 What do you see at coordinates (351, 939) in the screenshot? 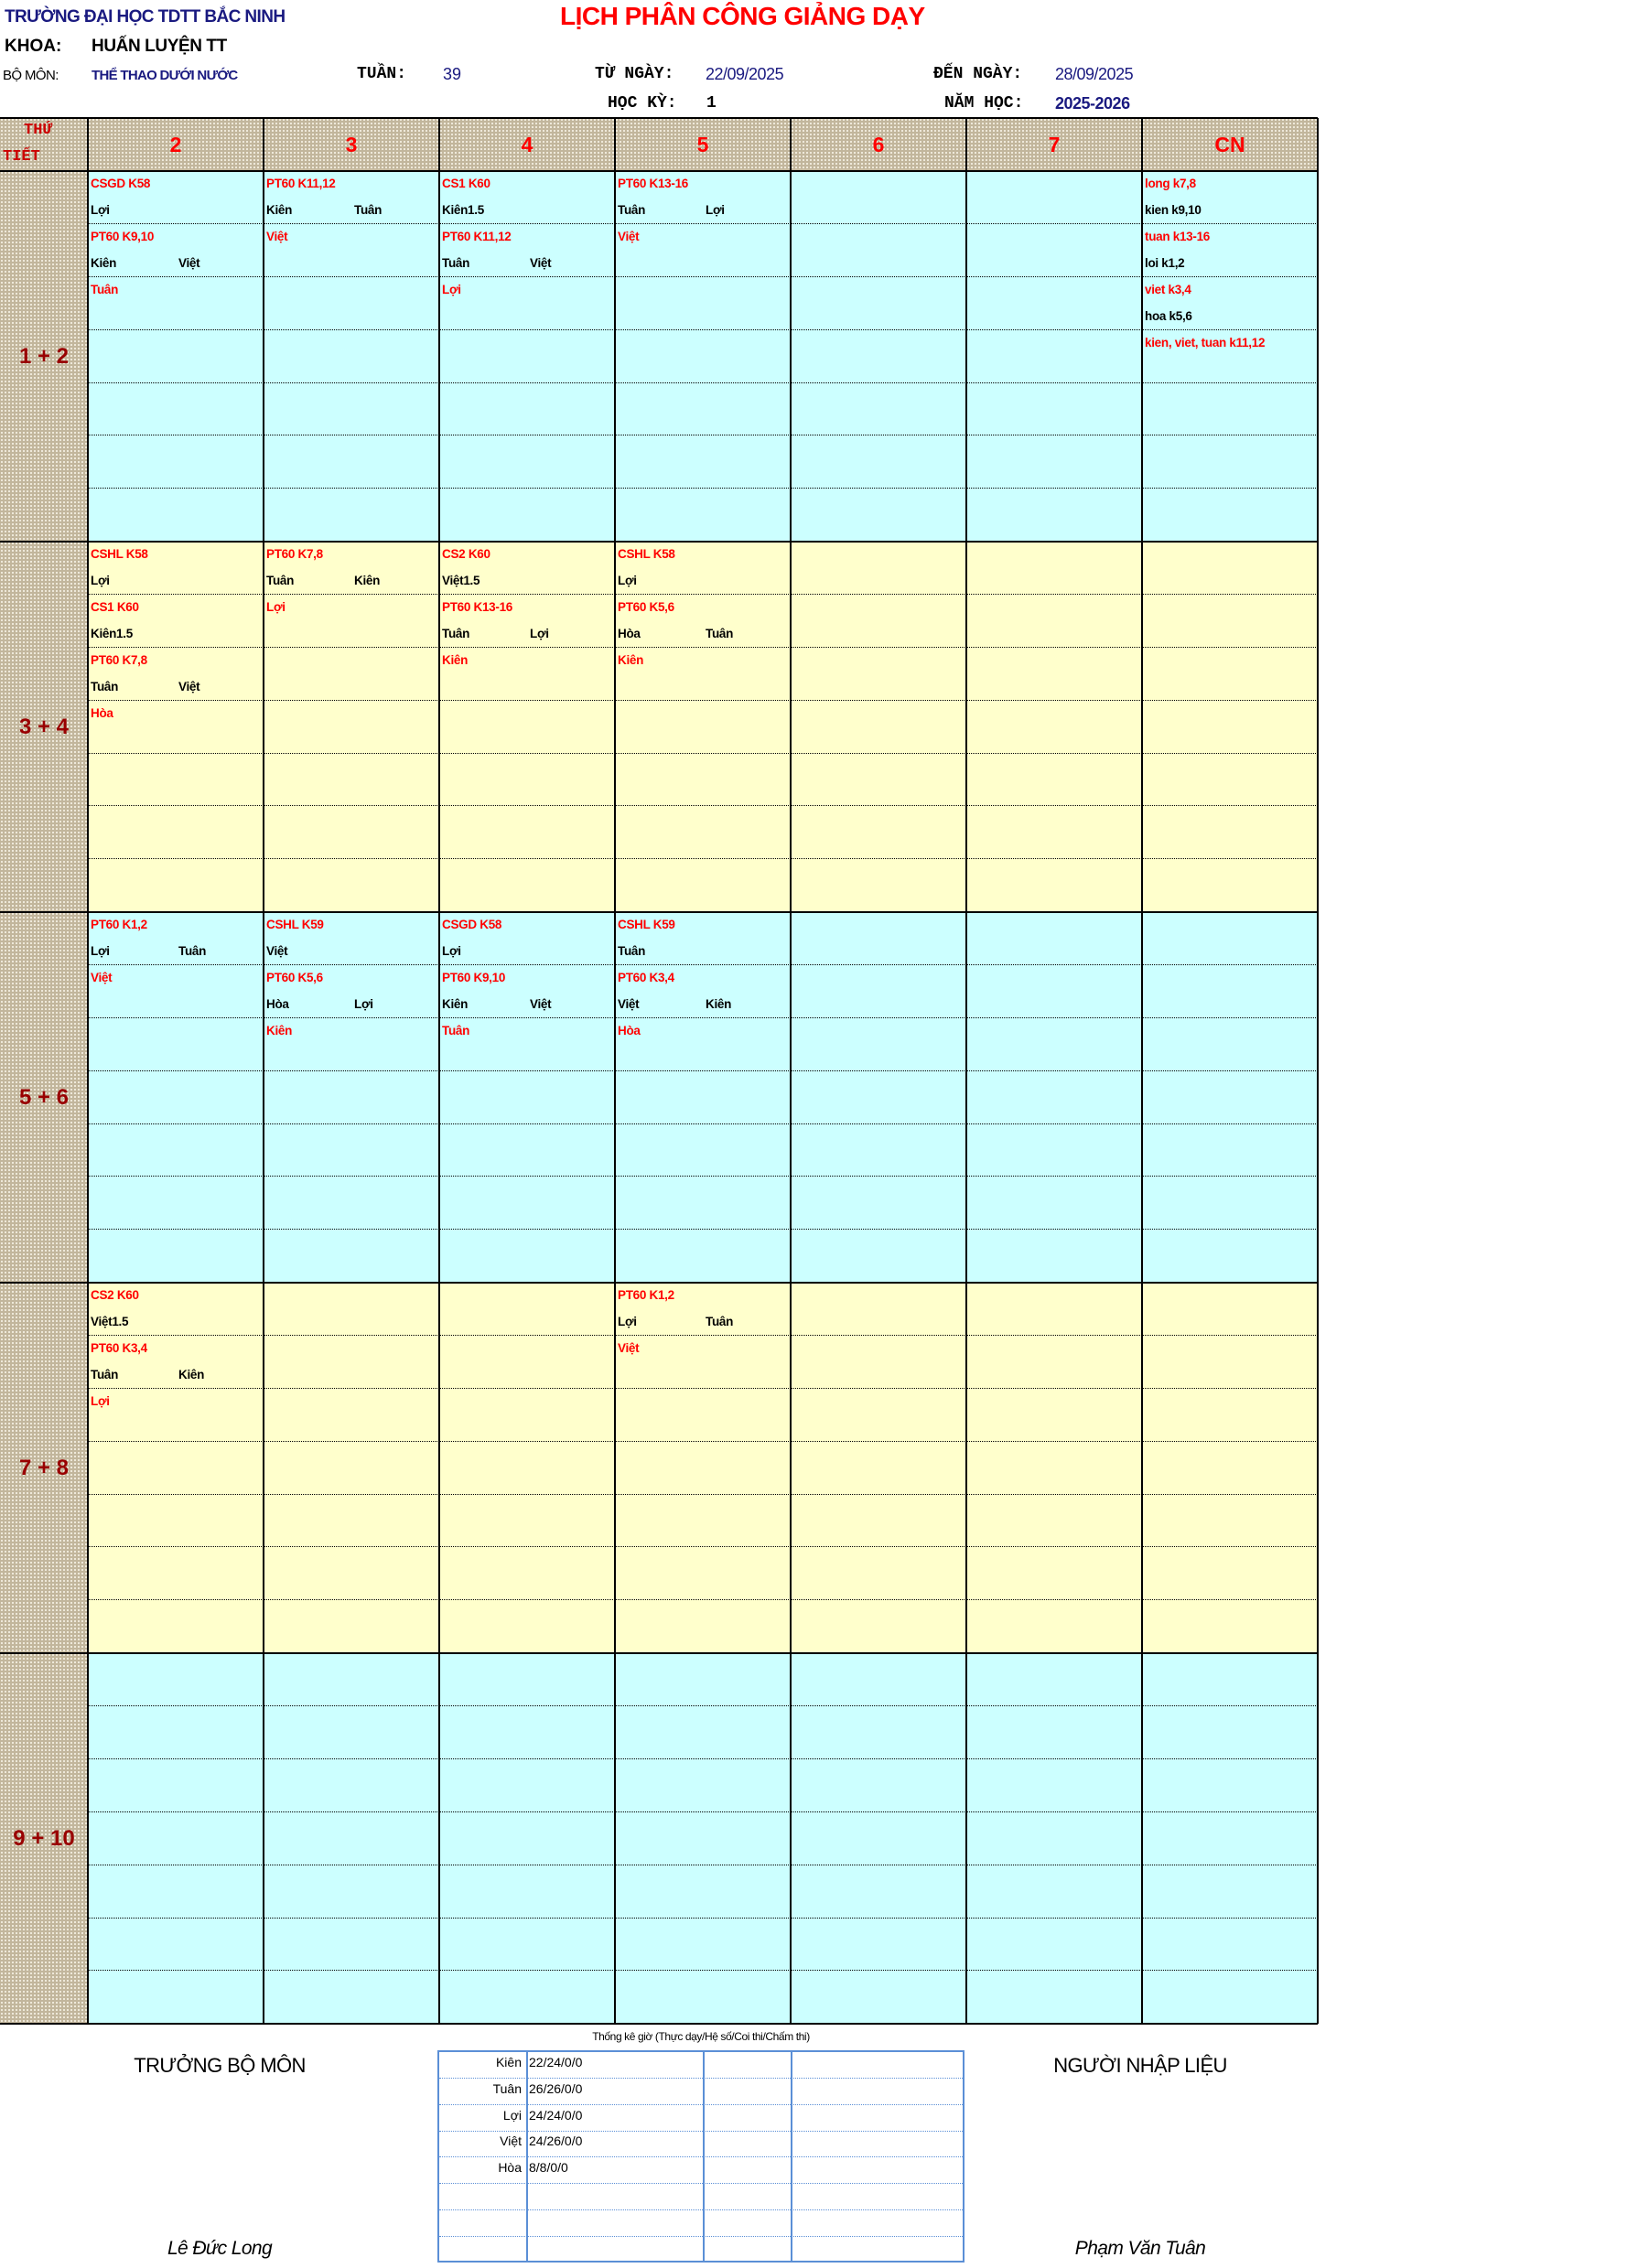
I see `schedule-slot: CSHL K59 Việt` at bounding box center [351, 939].